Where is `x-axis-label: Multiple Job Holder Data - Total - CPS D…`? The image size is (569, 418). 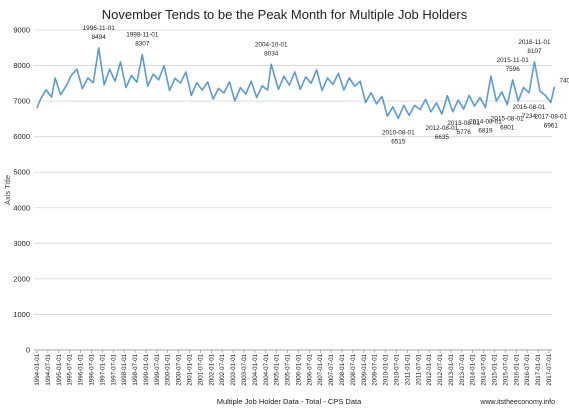
x-axis-label: Multiple Job Holder Data - Total - CPS D… is located at coordinates (289, 401).